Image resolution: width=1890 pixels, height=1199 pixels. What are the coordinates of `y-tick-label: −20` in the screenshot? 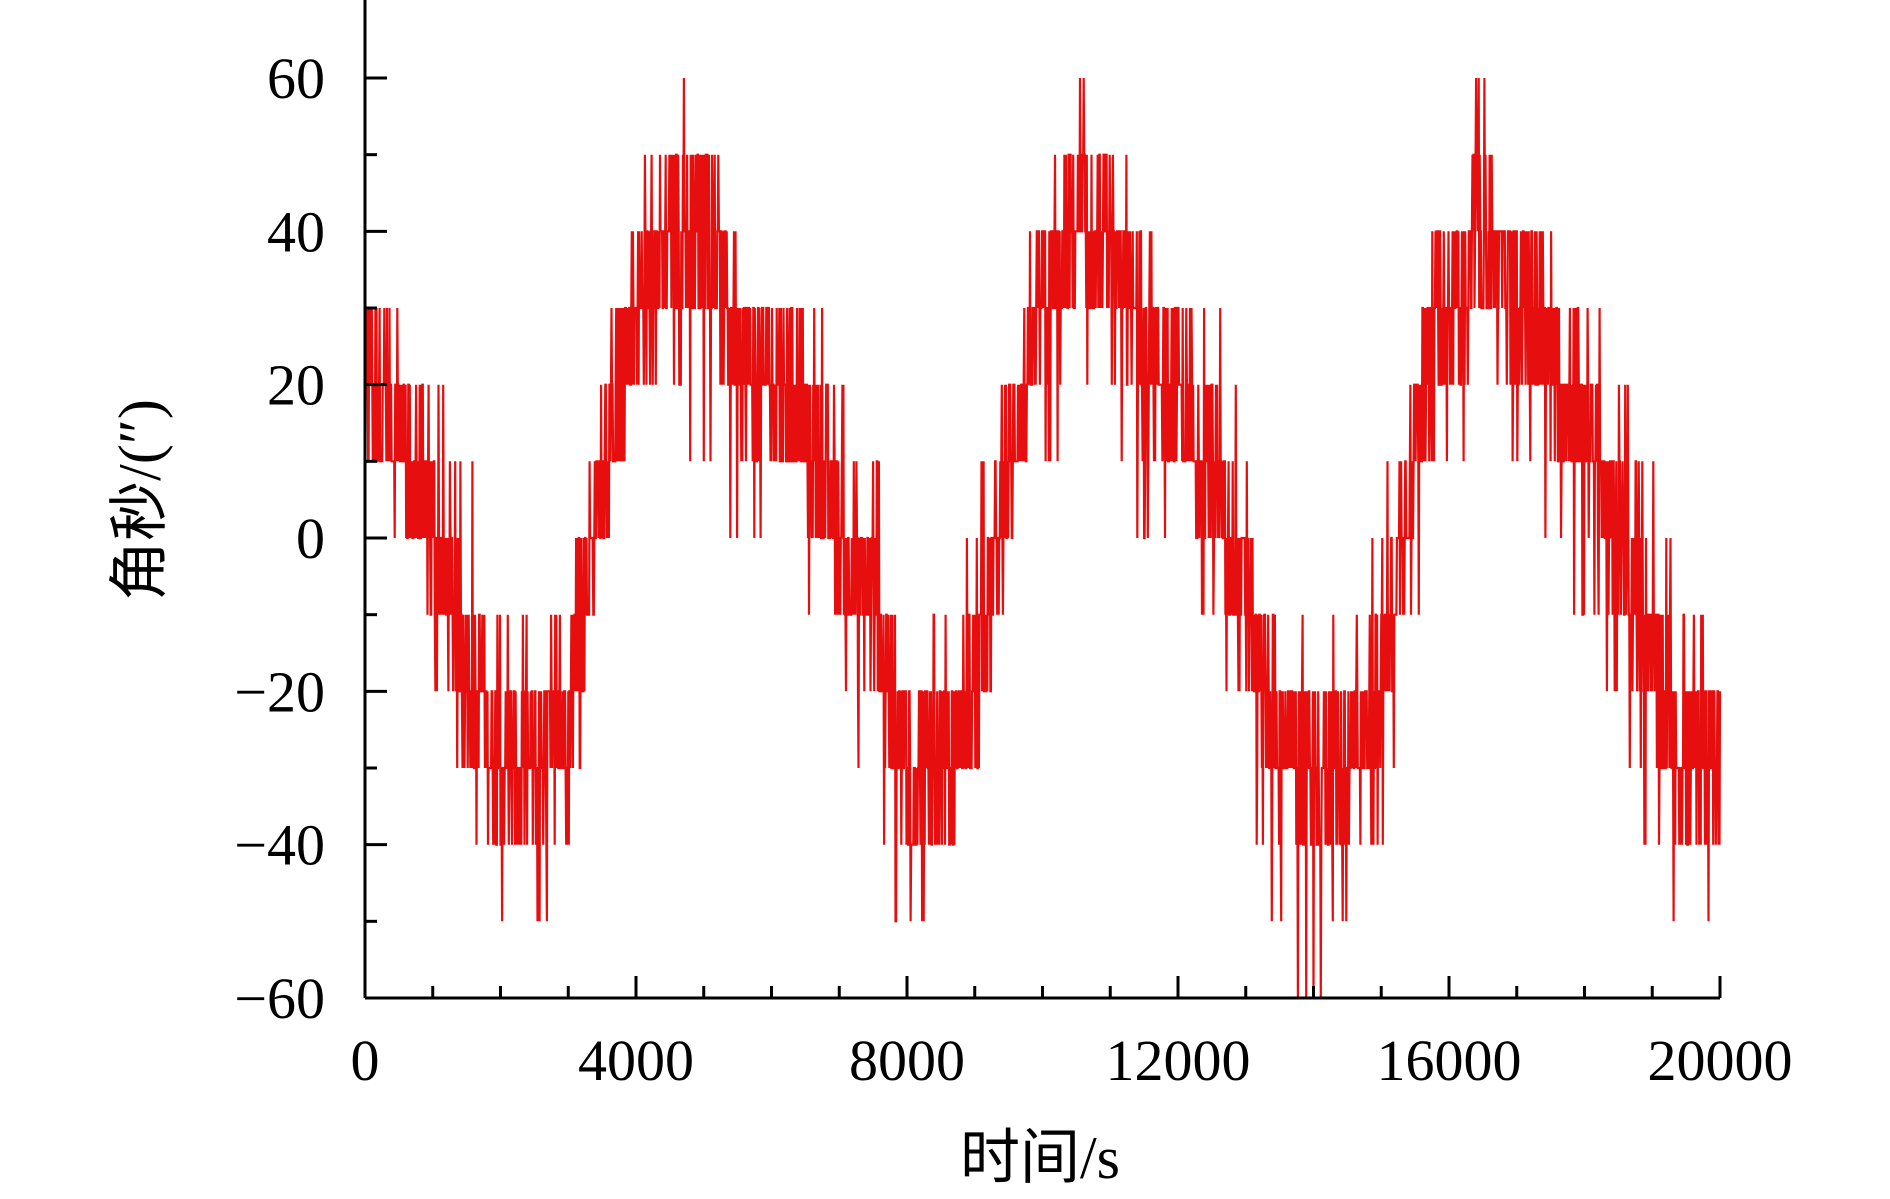 It's located at (279, 691).